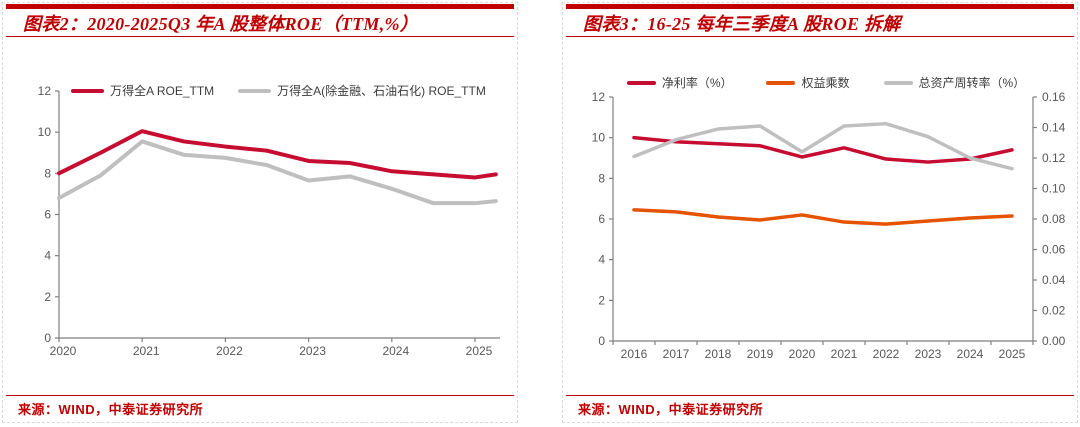 Image resolution: width=1080 pixels, height=427 pixels. Describe the element at coordinates (1054, 250) in the screenshot. I see `axis-tick-label: 0.06` at that location.